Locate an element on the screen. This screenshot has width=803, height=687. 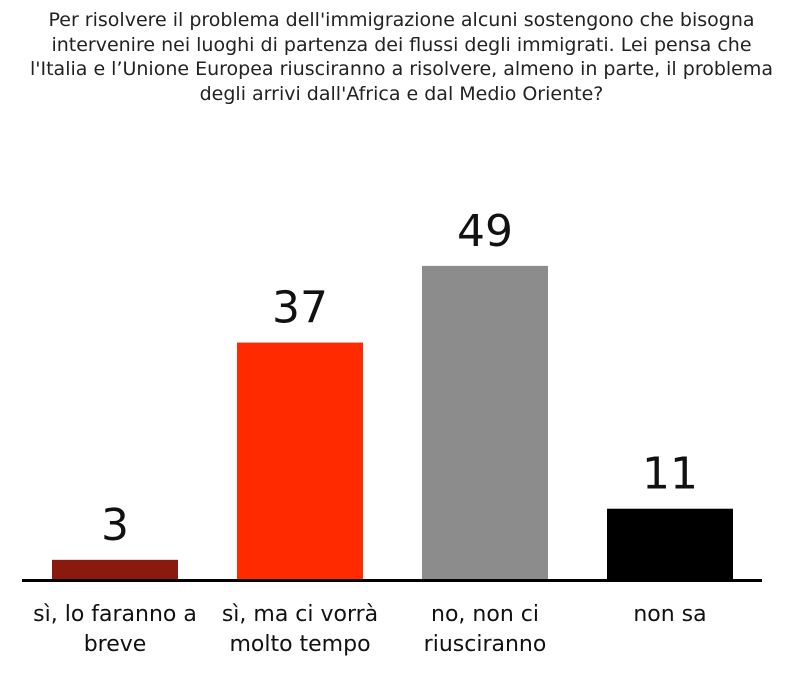
x-tick-label: non sa is located at coordinates (670, 614).